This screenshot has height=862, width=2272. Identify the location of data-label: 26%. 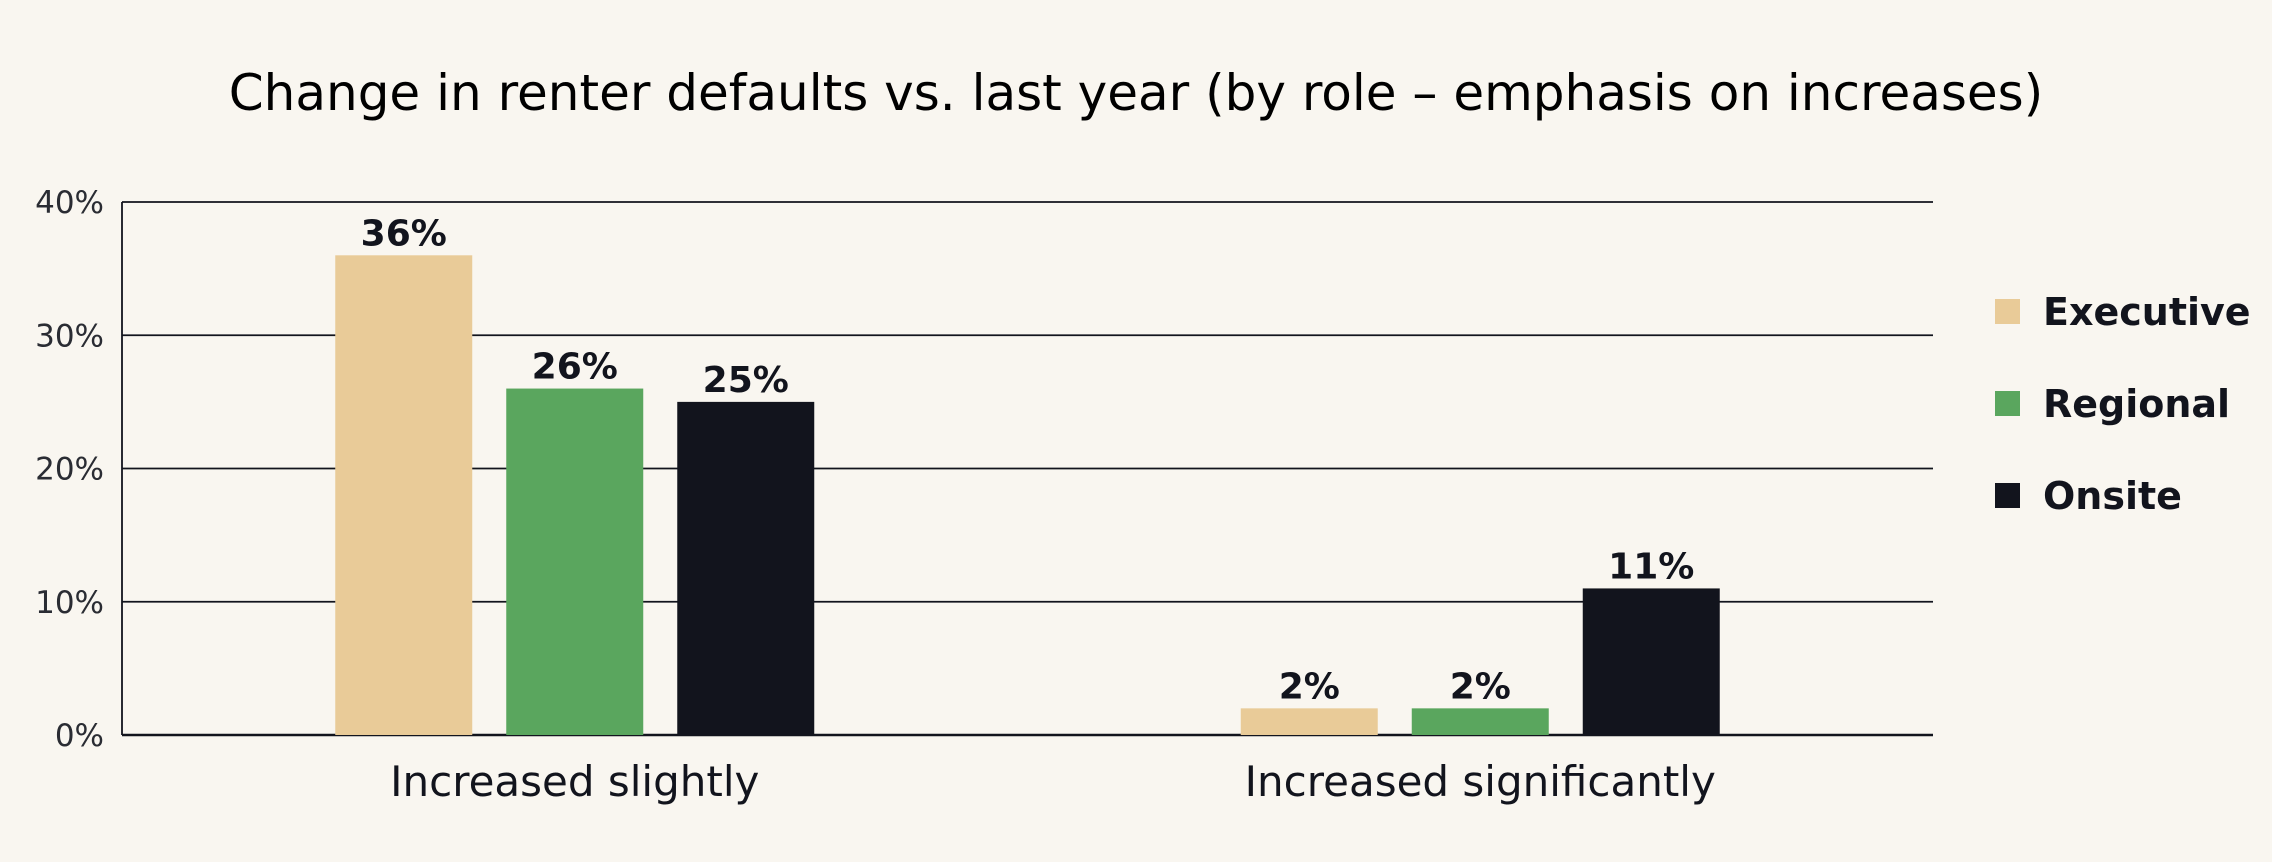
(575, 367).